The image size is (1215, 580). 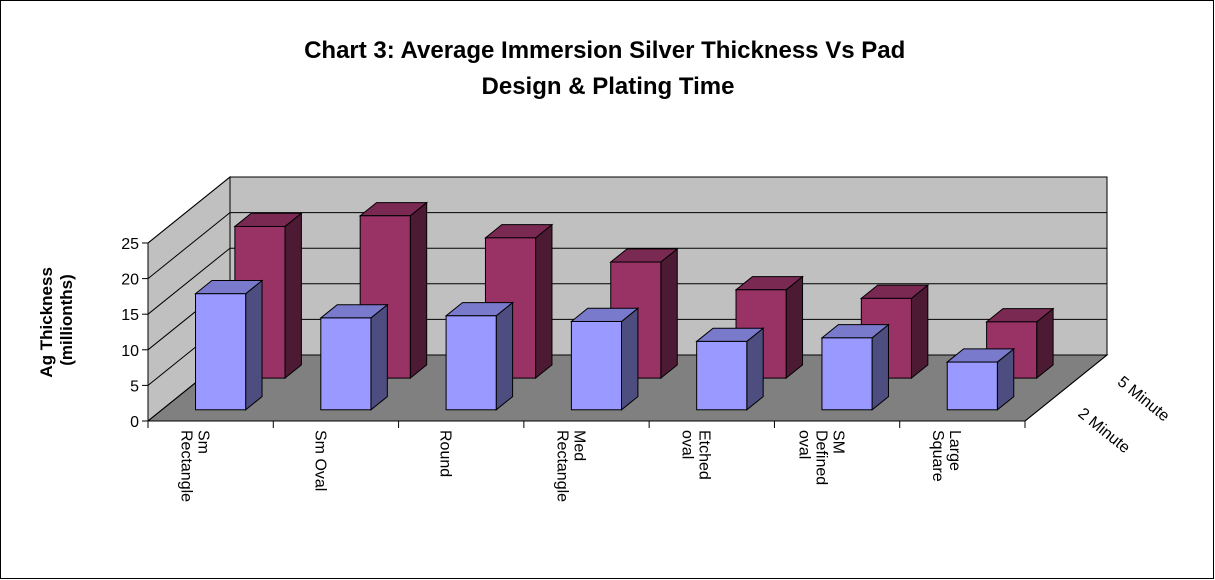 What do you see at coordinates (570, 466) in the screenshot?
I see `x-tick-label: Med Rectangle` at bounding box center [570, 466].